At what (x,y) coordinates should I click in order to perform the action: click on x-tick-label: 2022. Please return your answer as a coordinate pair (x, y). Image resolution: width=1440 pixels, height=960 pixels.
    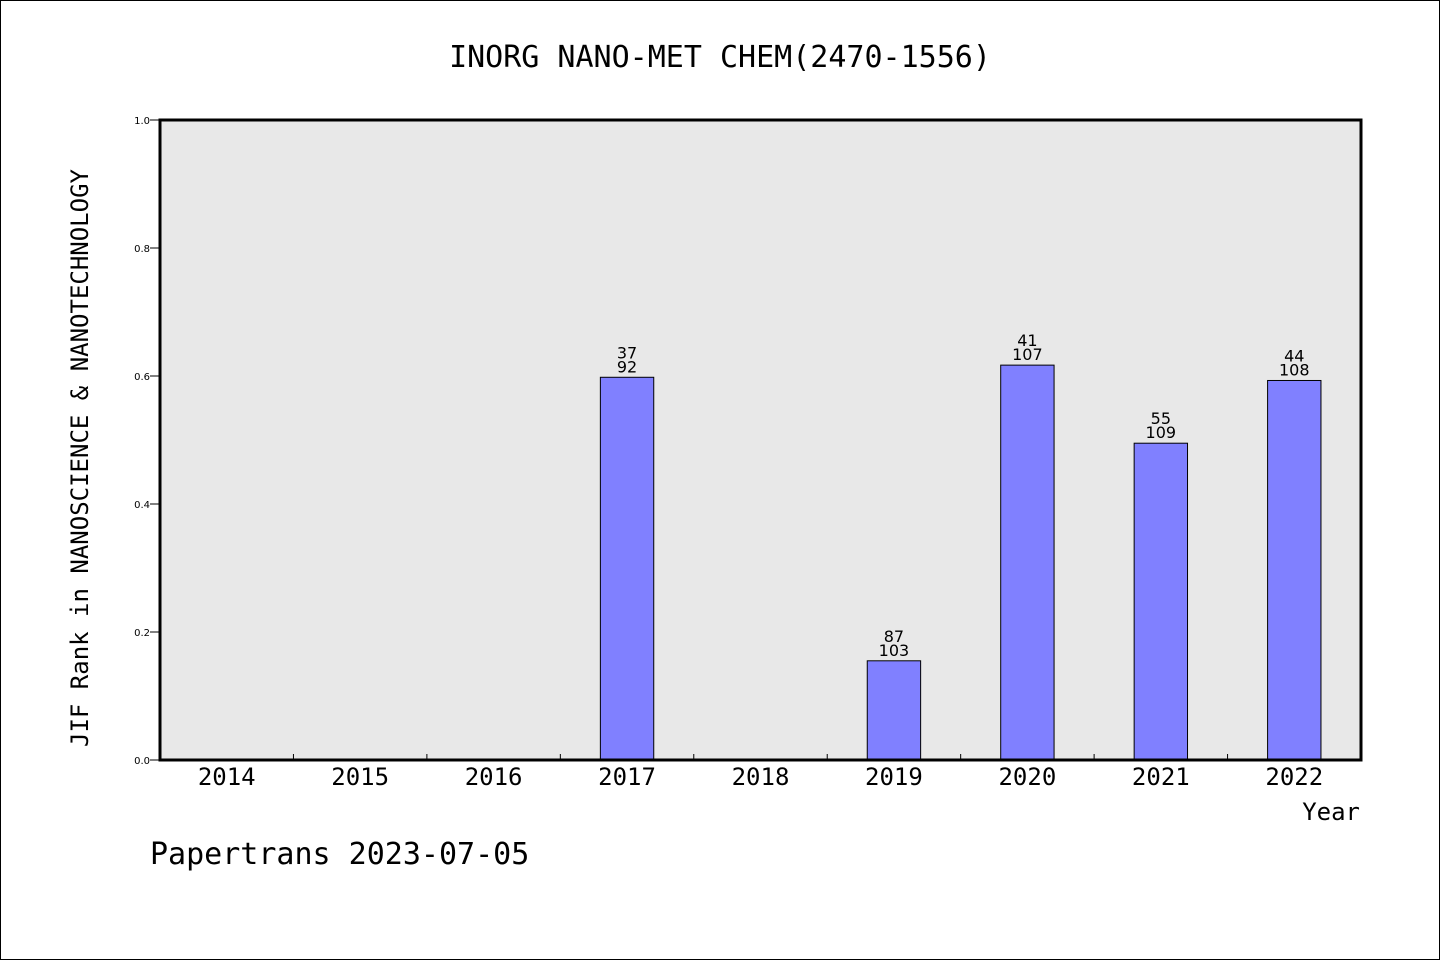
    Looking at the image, I should click on (1294, 777).